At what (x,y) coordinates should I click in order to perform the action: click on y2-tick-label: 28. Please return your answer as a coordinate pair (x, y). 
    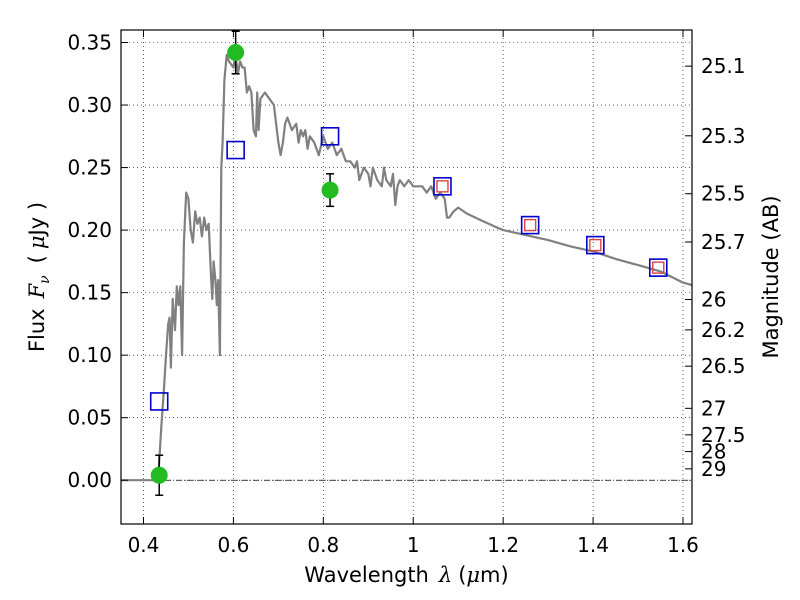
    Looking at the image, I should click on (713, 452).